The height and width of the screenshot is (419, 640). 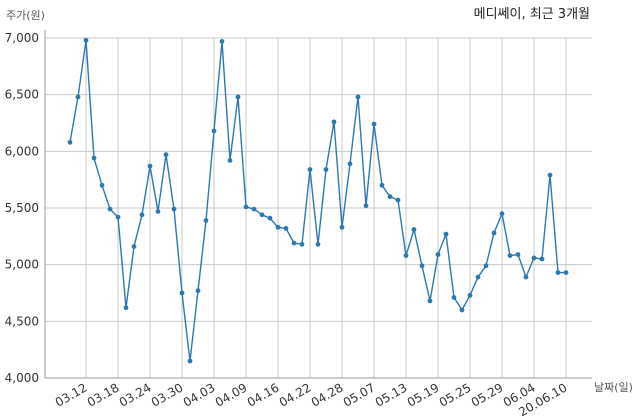 I want to click on x-tick-label: 05.13, so click(x=391, y=394).